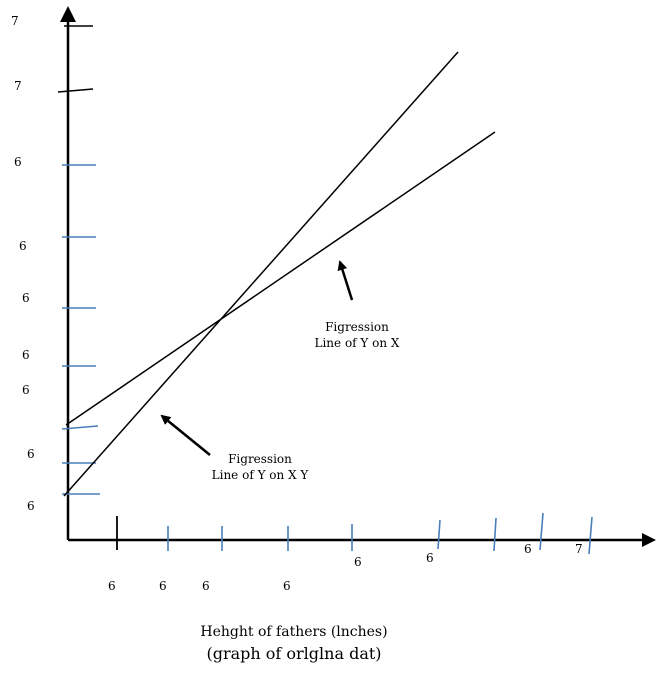  I want to click on figure-caption: (graph of orlglna dat), so click(293, 653).